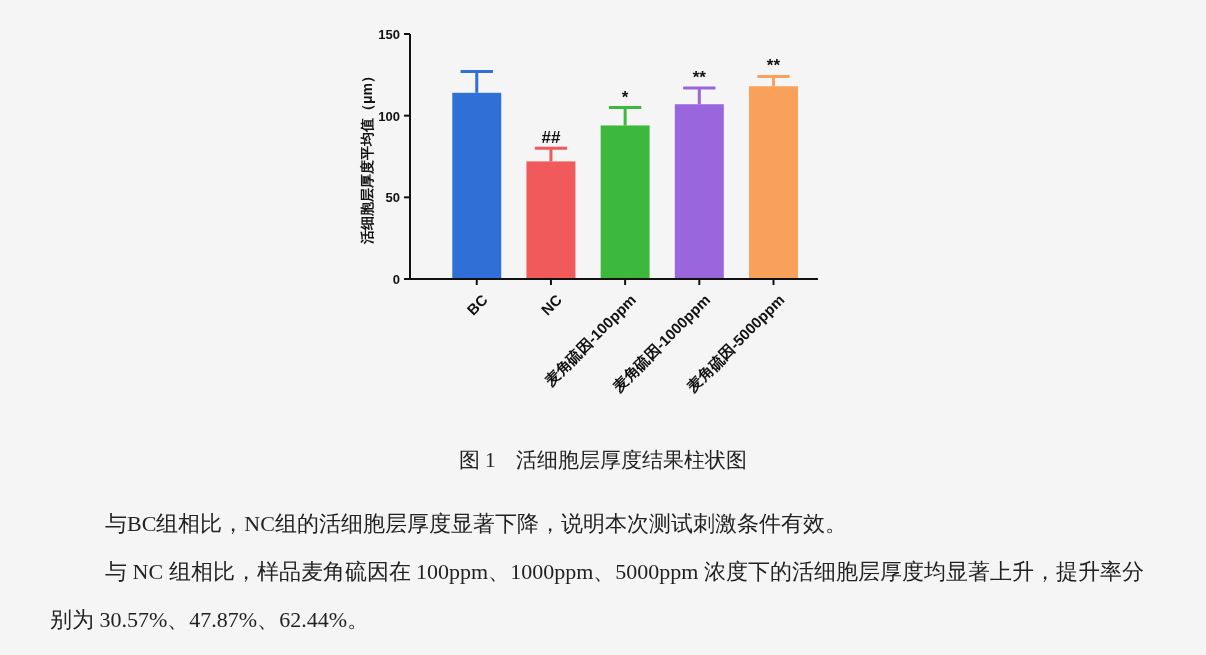 The width and height of the screenshot is (1206, 655). I want to click on text: 与BC组相比，NC组的活细胞层厚度显著下降，说明本次测试刺激条件有效。, so click(476, 524).